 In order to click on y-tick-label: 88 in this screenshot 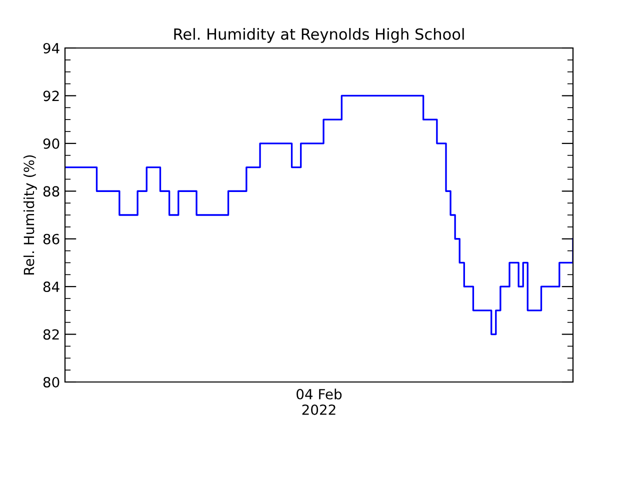, I will do `click(51, 191)`.